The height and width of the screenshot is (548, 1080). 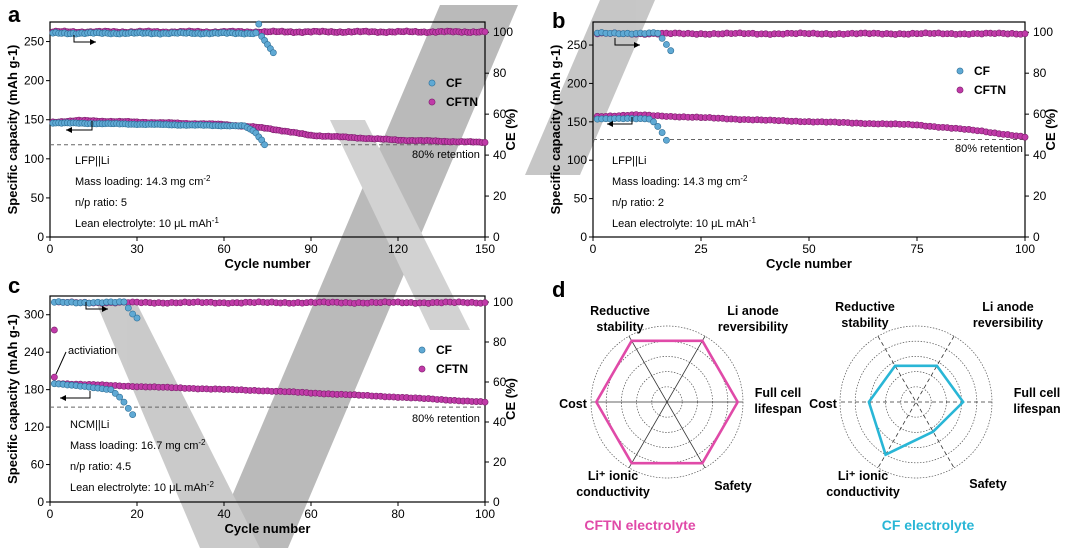 I want to click on x-tick-label: 100, so click(x=485, y=514).